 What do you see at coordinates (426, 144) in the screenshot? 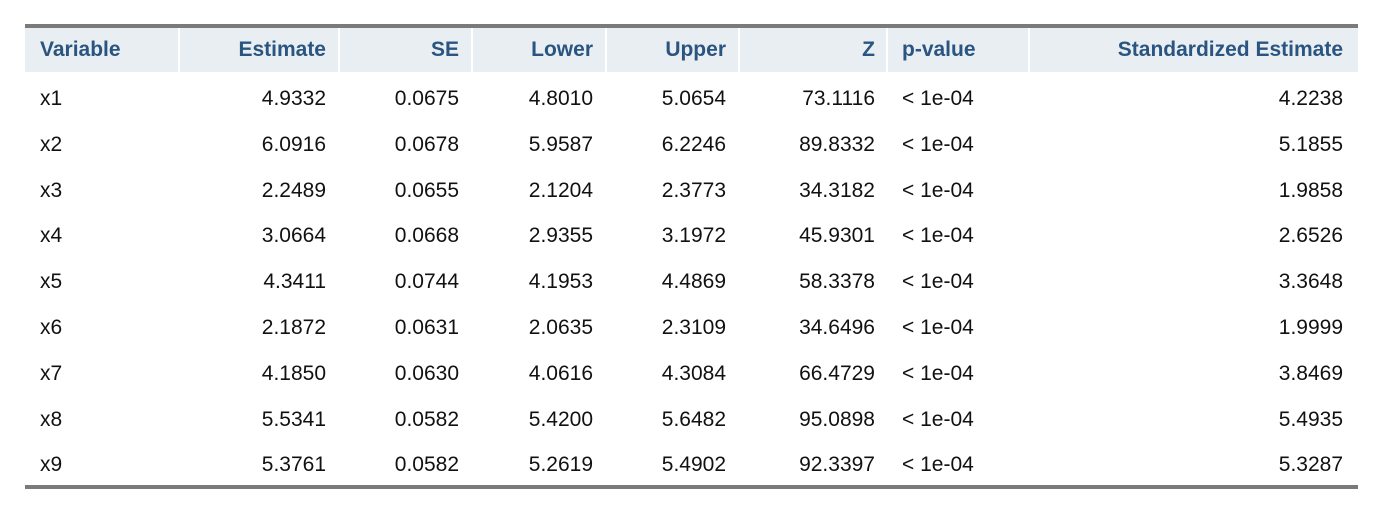
I see `table-cell: 0.0678` at bounding box center [426, 144].